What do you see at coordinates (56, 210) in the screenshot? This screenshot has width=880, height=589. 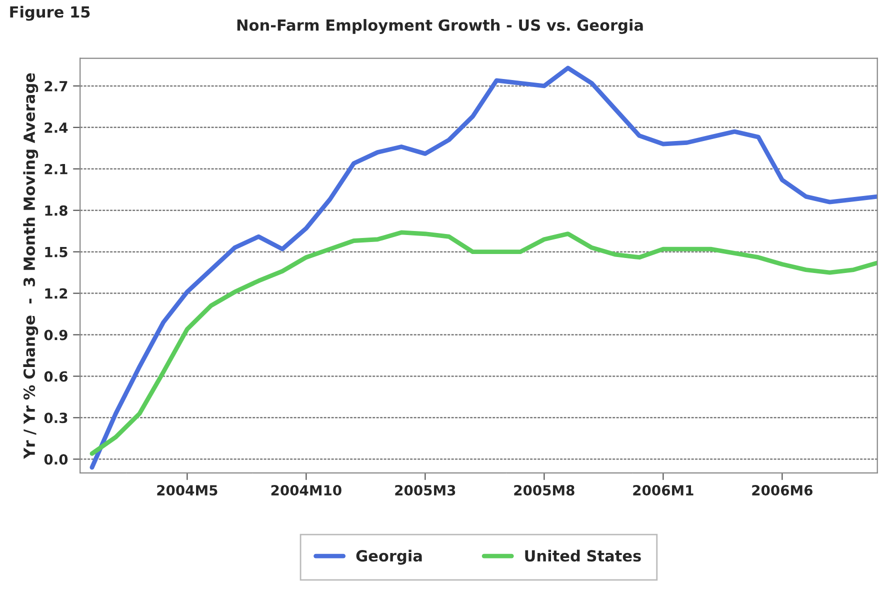 I see `y-tick-label: 1.8` at bounding box center [56, 210].